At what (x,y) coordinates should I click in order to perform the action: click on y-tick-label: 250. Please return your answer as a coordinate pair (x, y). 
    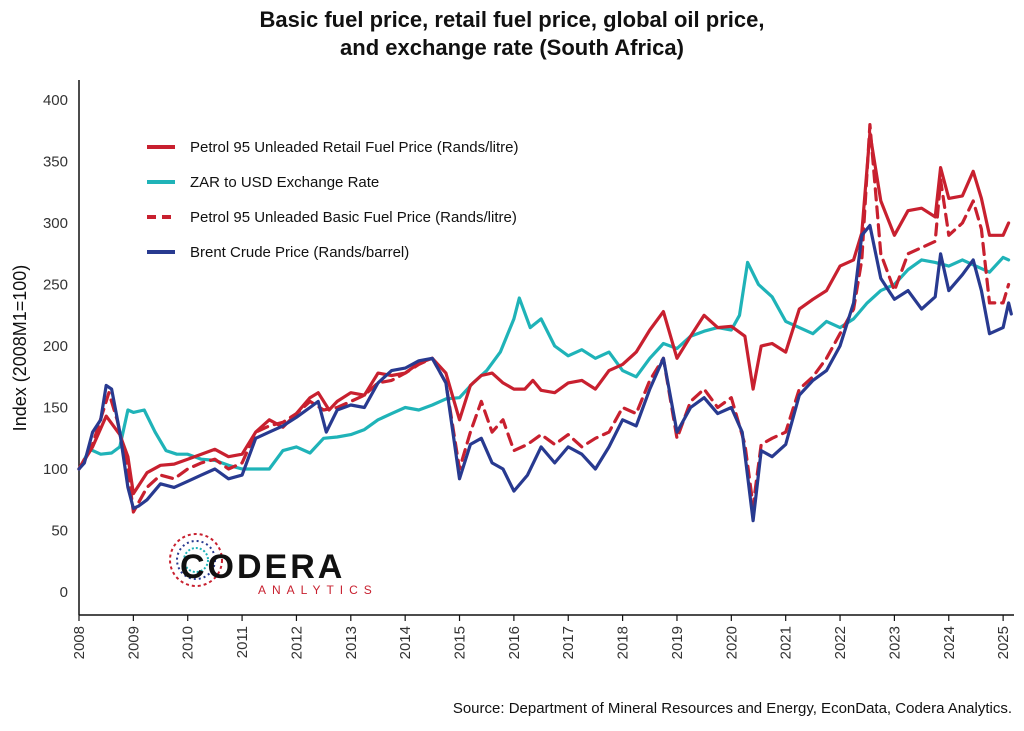
    Looking at the image, I should click on (55, 285).